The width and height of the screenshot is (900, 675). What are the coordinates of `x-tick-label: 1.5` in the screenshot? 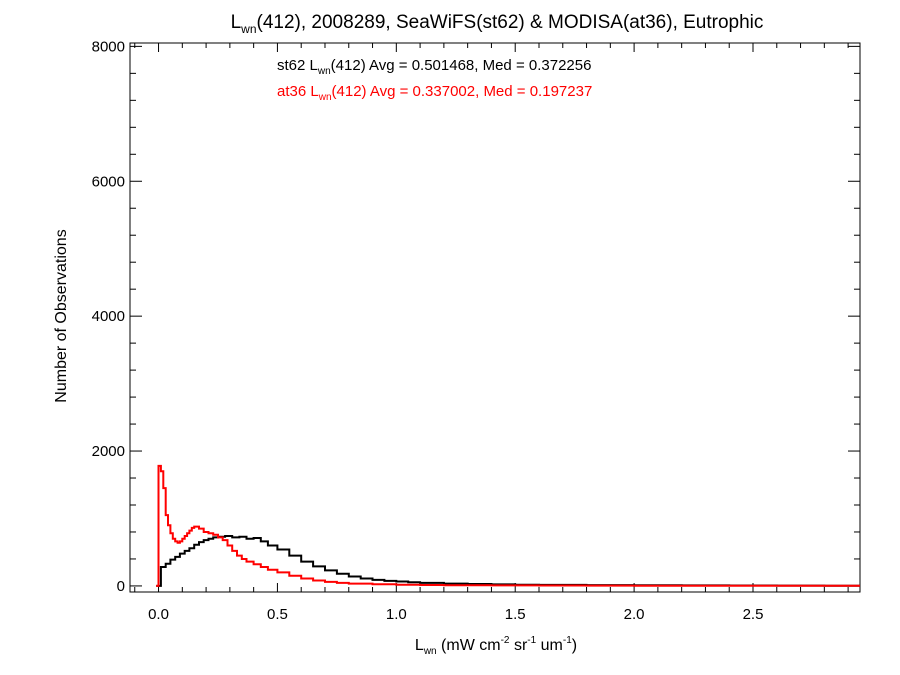 It's located at (515, 614).